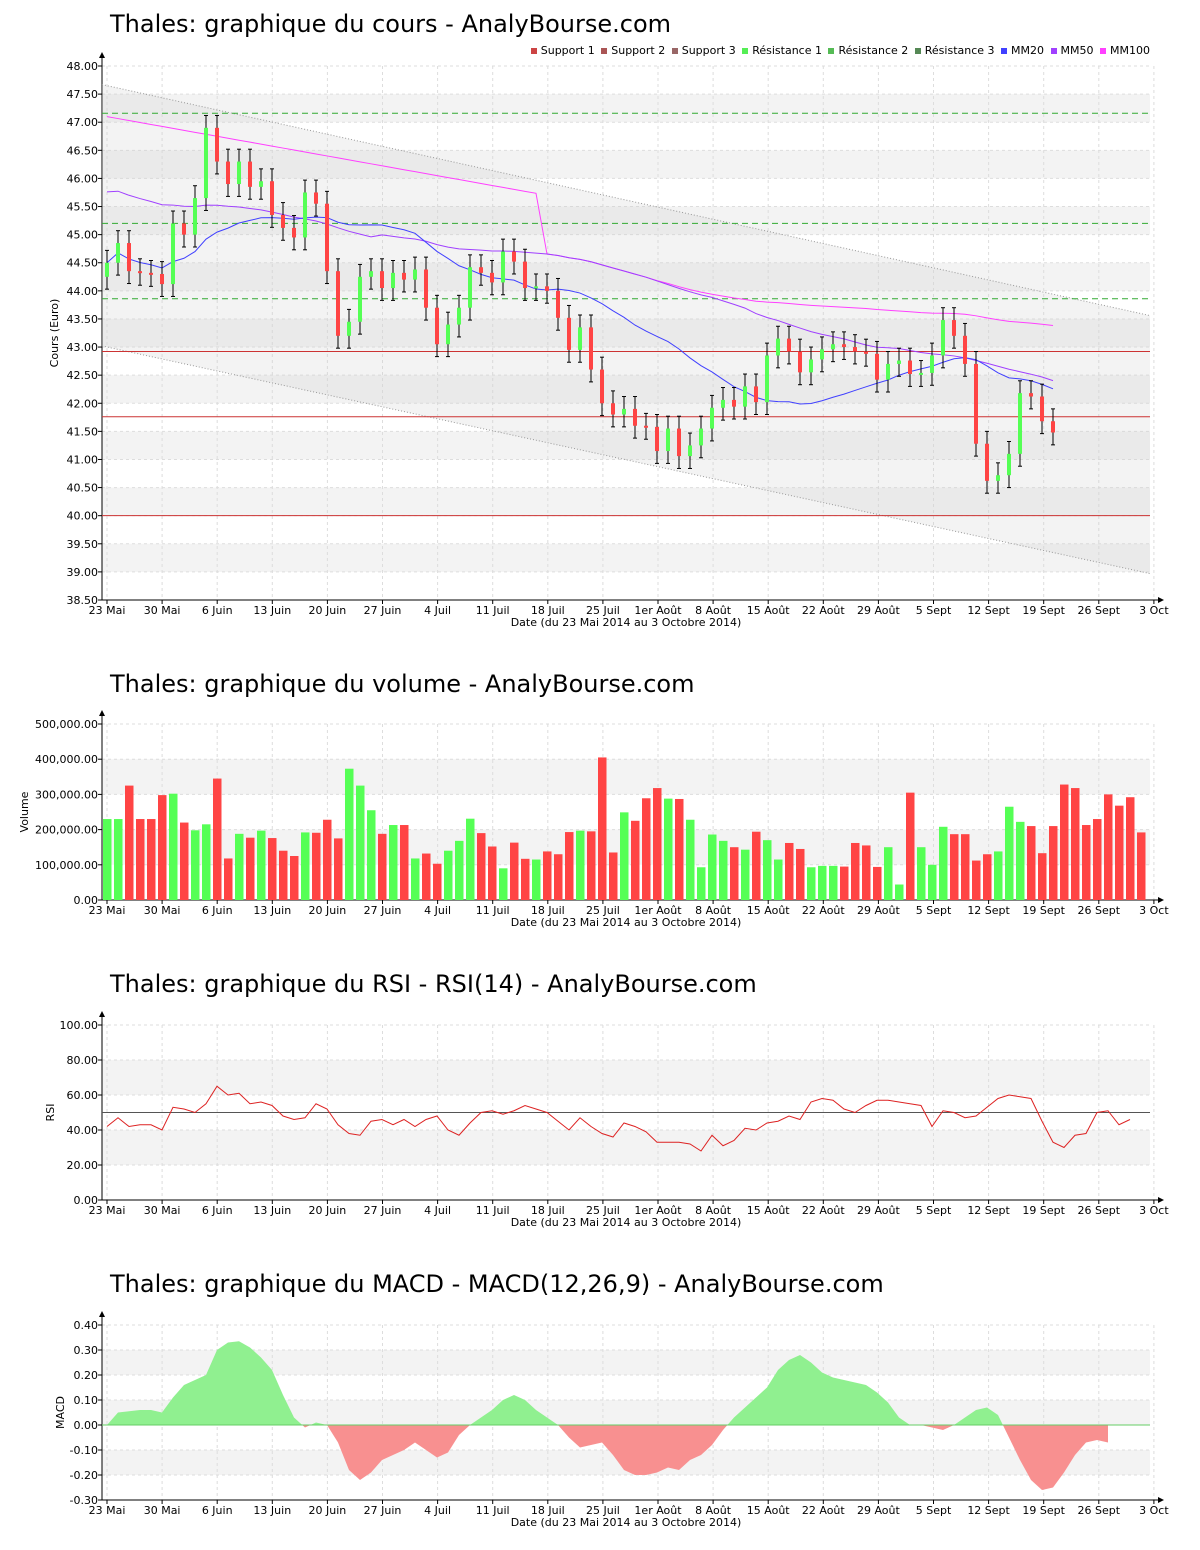  What do you see at coordinates (934, 1210) in the screenshot?
I see `x-tick-label: 5 Sept` at bounding box center [934, 1210].